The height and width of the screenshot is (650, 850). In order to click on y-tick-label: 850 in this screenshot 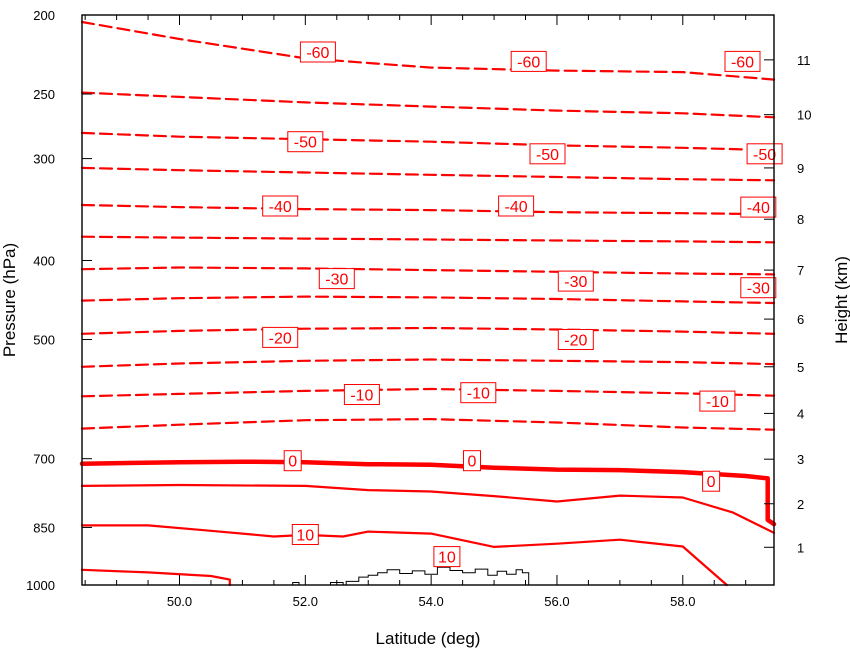, I will do `click(44, 527)`.